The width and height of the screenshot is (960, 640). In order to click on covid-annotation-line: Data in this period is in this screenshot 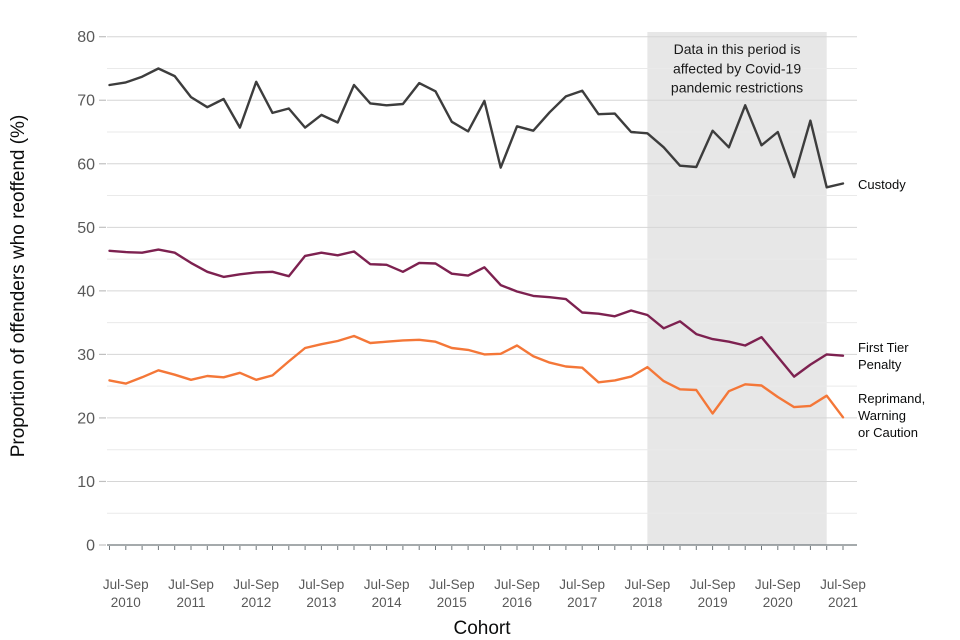, I will do `click(737, 49)`.